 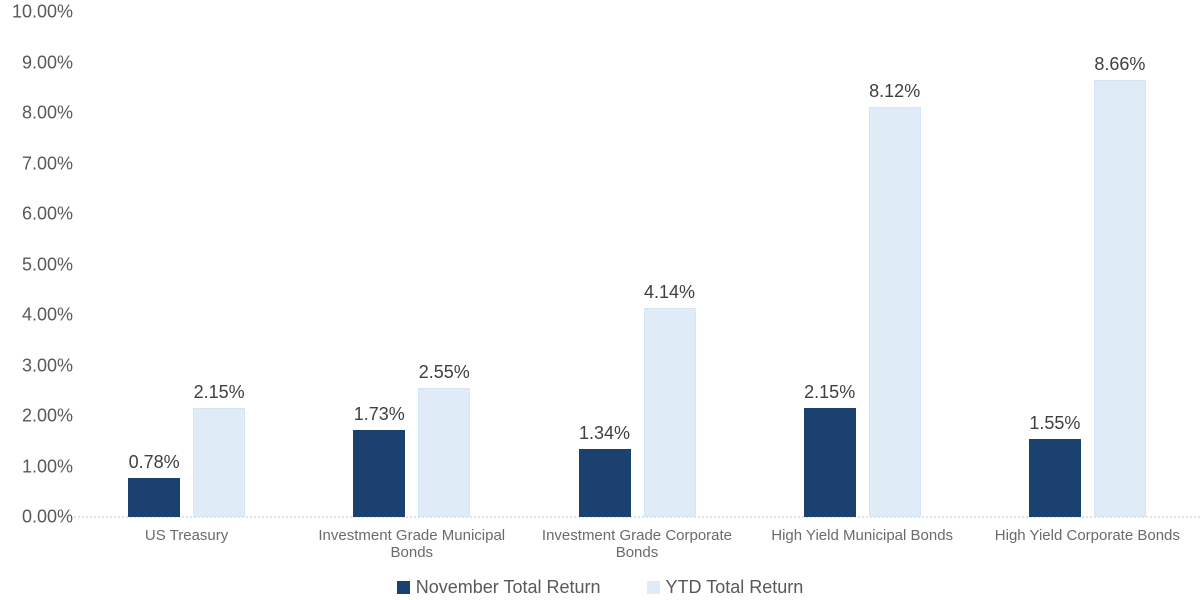 I want to click on data-label: 4.14%, so click(x=669, y=291).